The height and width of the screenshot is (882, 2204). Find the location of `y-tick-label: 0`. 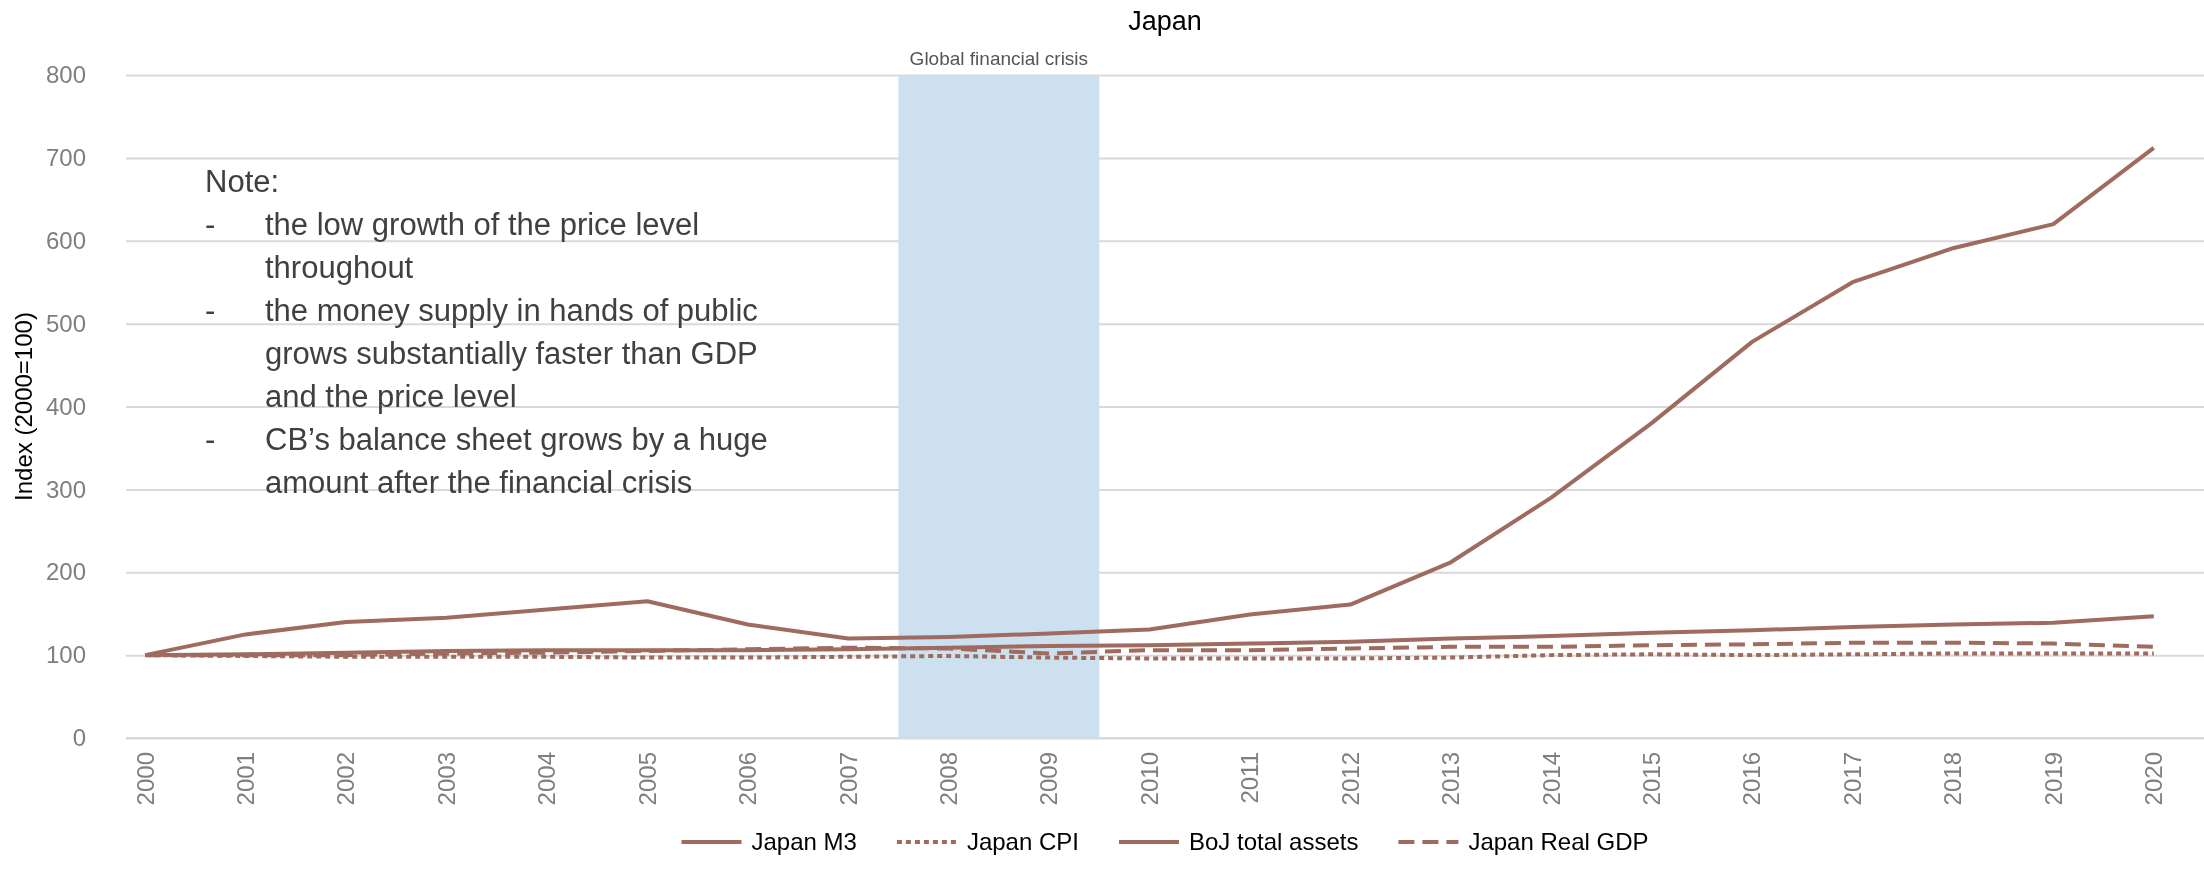

y-tick-label: 0 is located at coordinates (79, 738).